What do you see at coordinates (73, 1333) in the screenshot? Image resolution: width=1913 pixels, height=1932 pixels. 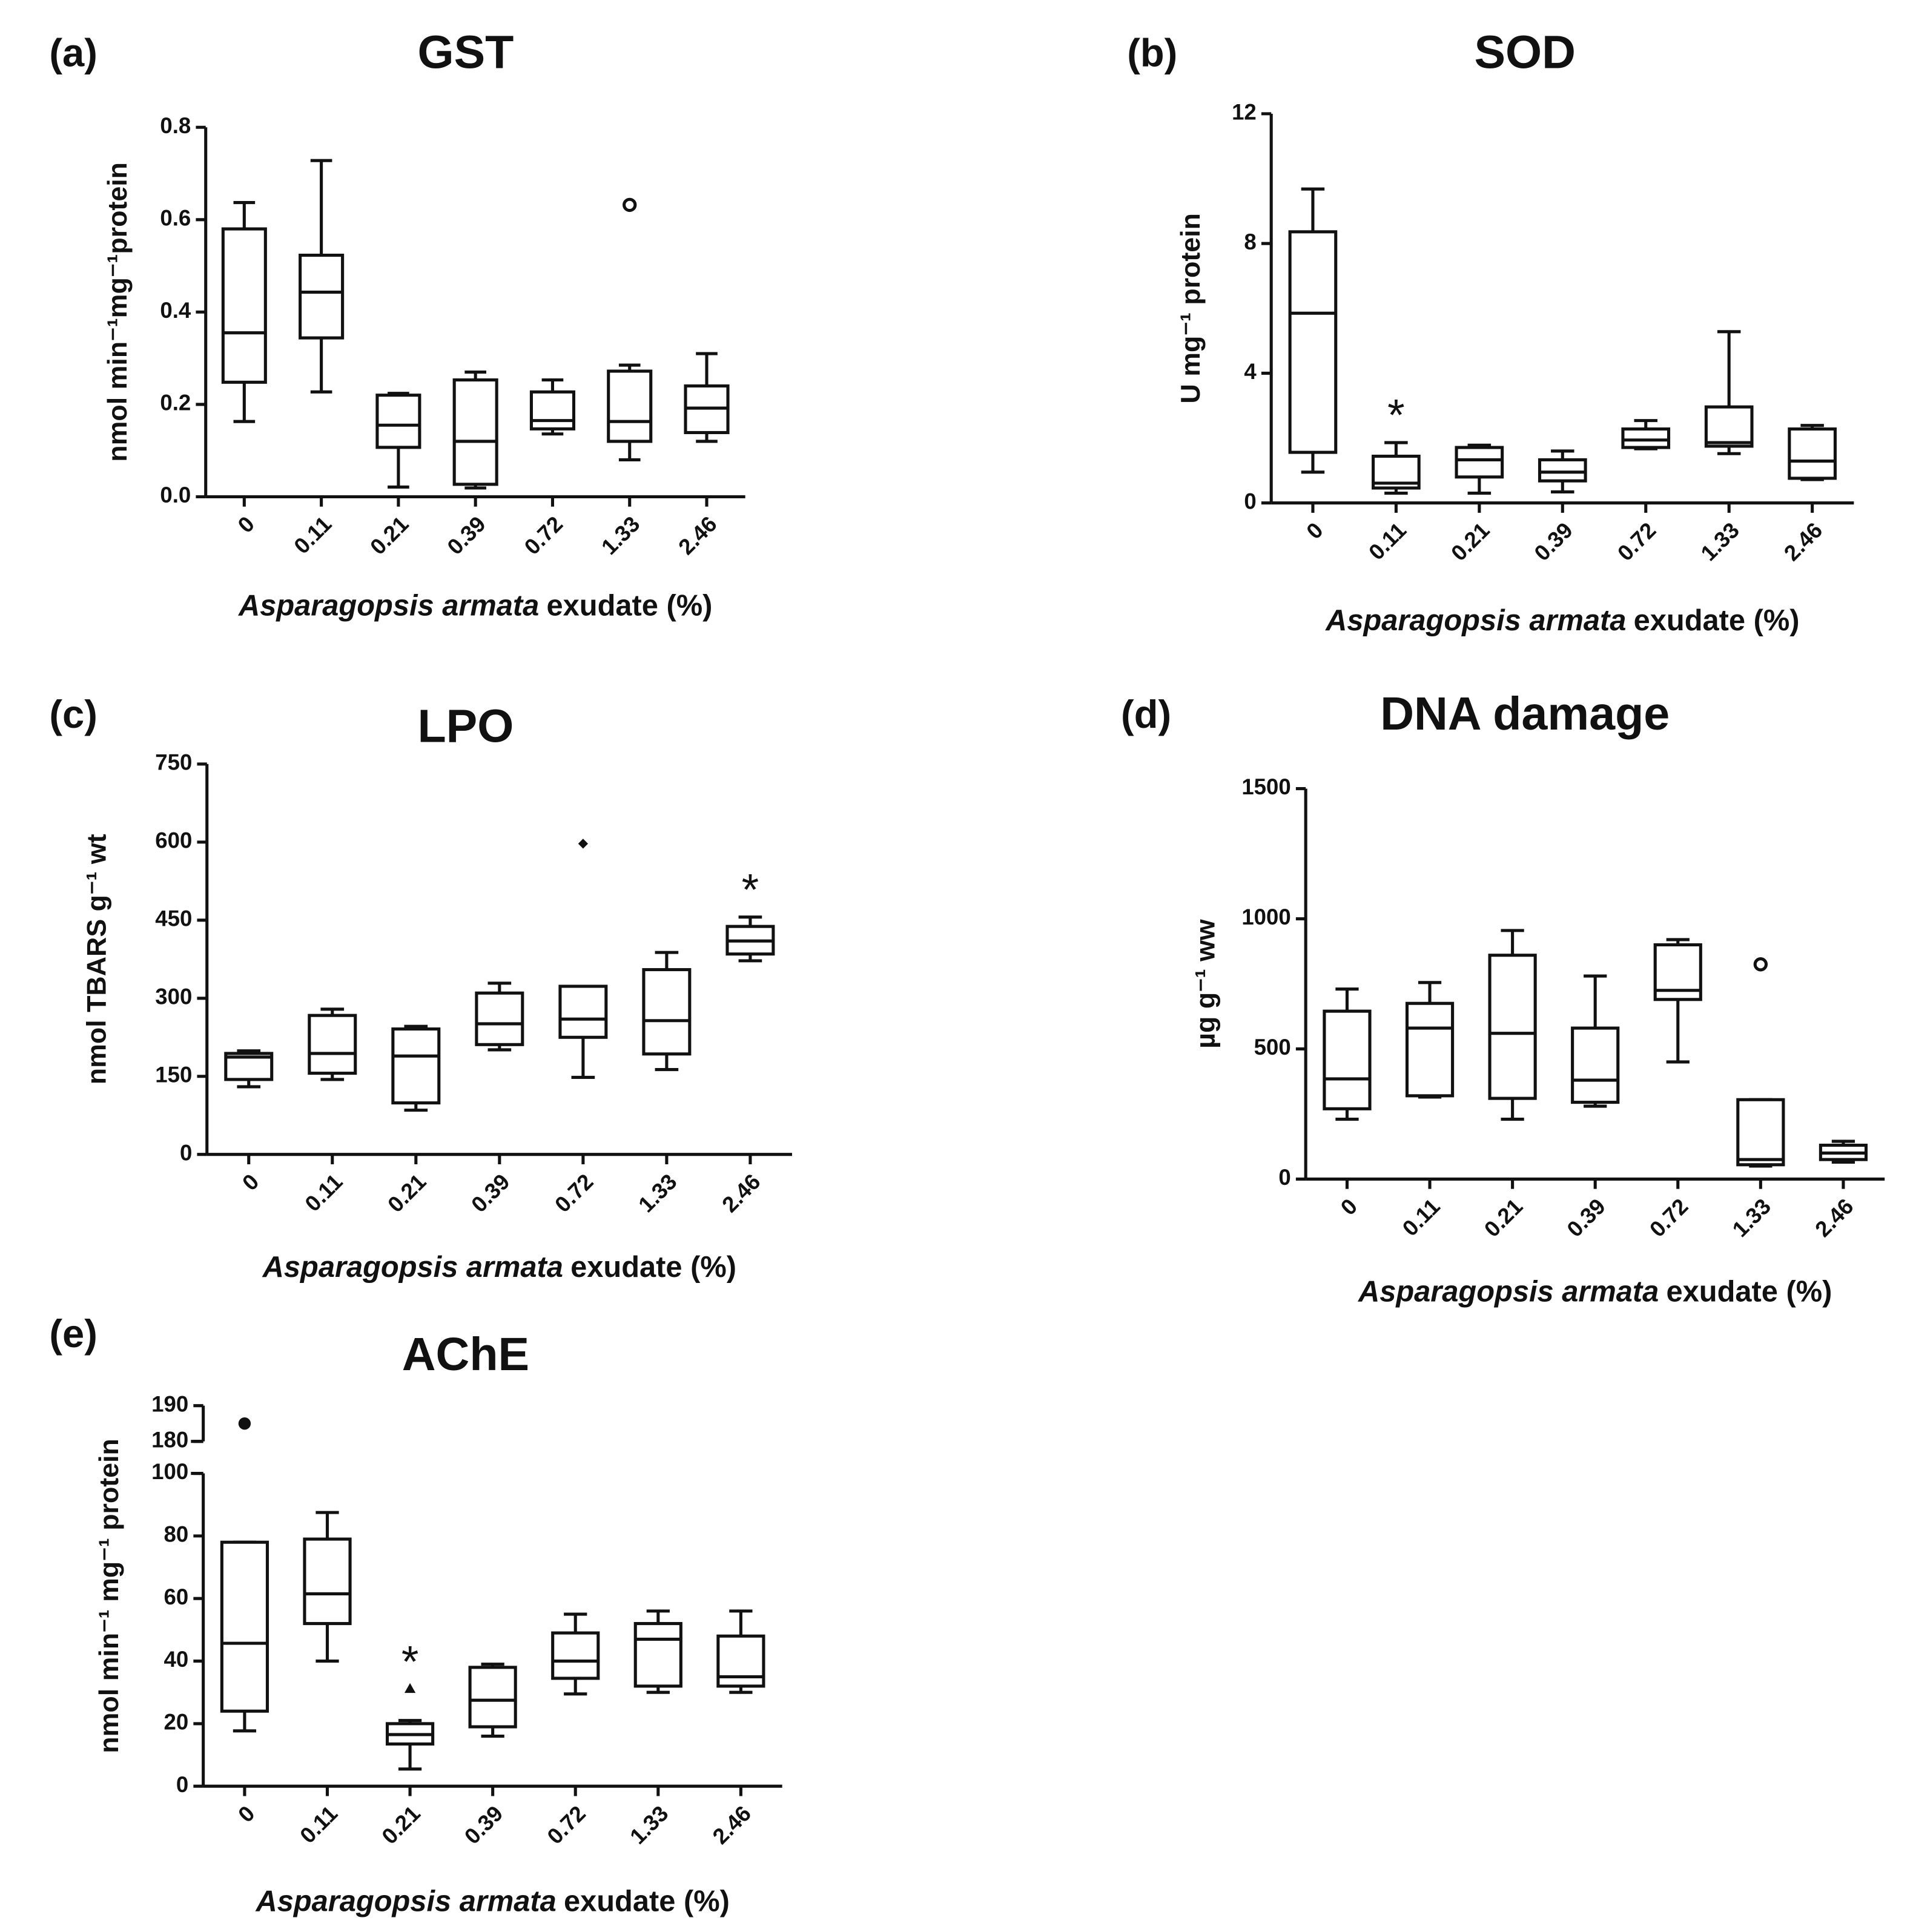 I see `panel-label: (e)` at bounding box center [73, 1333].